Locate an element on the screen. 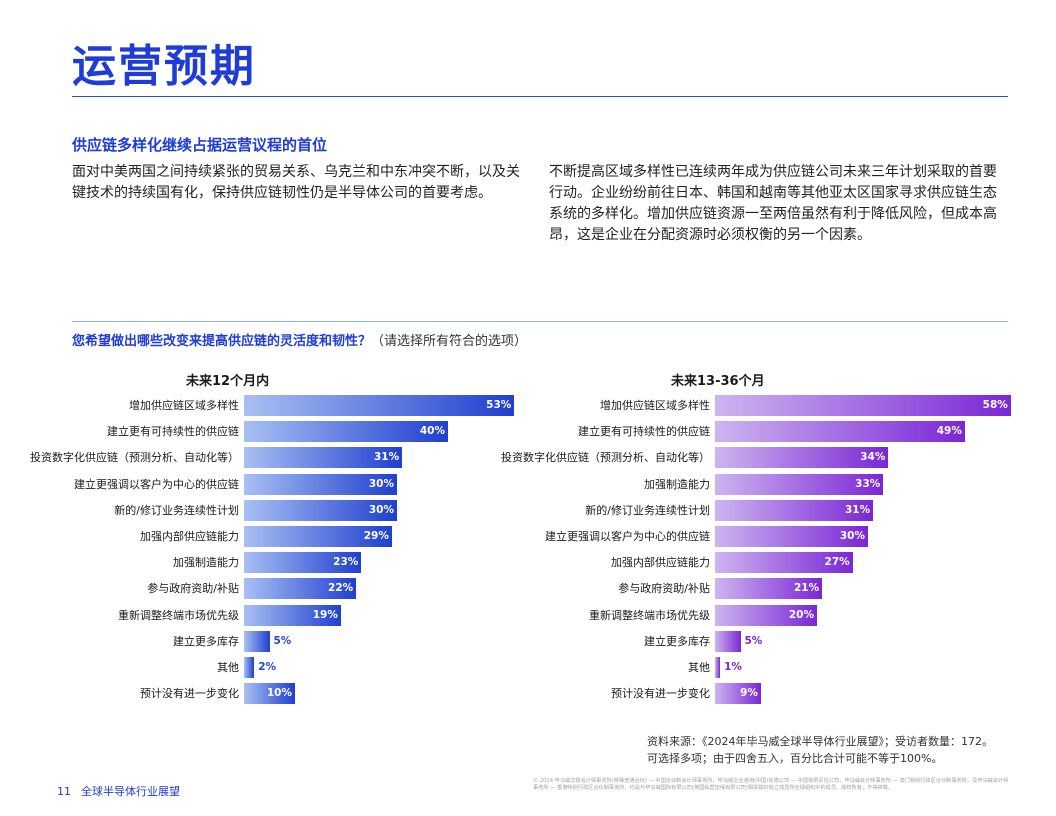 The height and width of the screenshot is (816, 1056). bar-value-label: 9% is located at coordinates (749, 693).